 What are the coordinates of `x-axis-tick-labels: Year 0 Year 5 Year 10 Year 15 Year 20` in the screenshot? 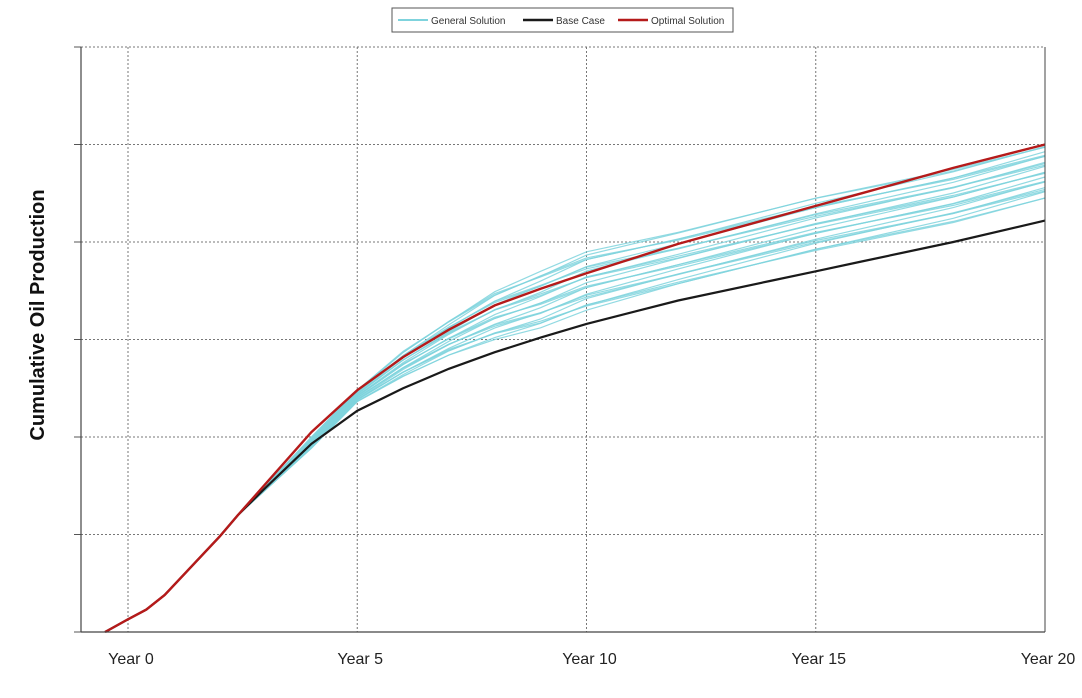 It's located at (591, 659).